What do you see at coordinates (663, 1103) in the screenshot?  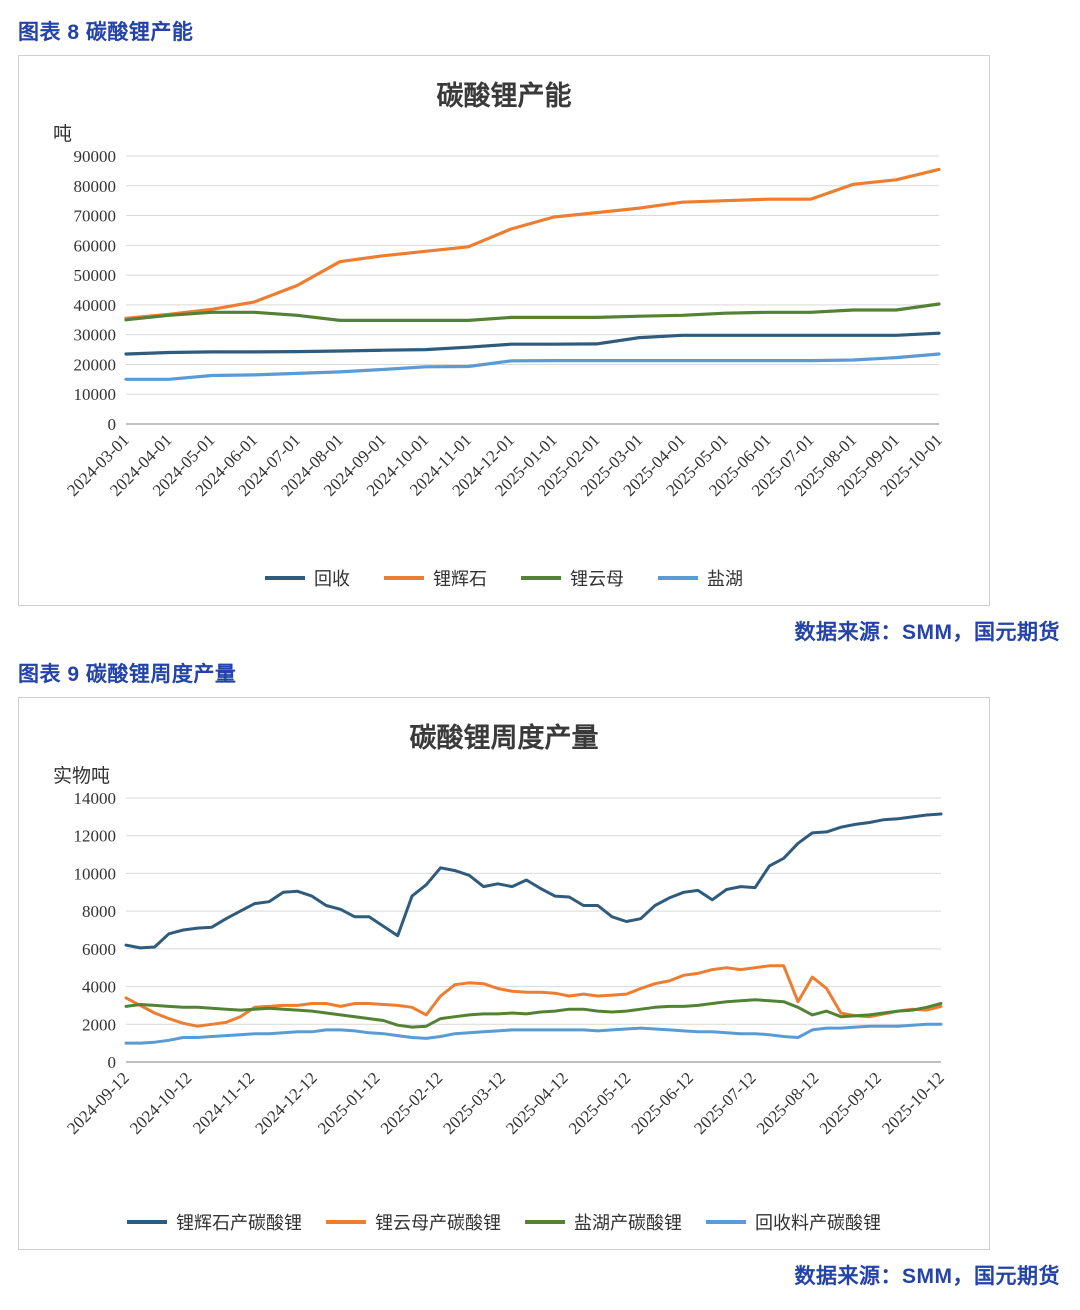 I see `x-tick-label: 2025-06-12` at bounding box center [663, 1103].